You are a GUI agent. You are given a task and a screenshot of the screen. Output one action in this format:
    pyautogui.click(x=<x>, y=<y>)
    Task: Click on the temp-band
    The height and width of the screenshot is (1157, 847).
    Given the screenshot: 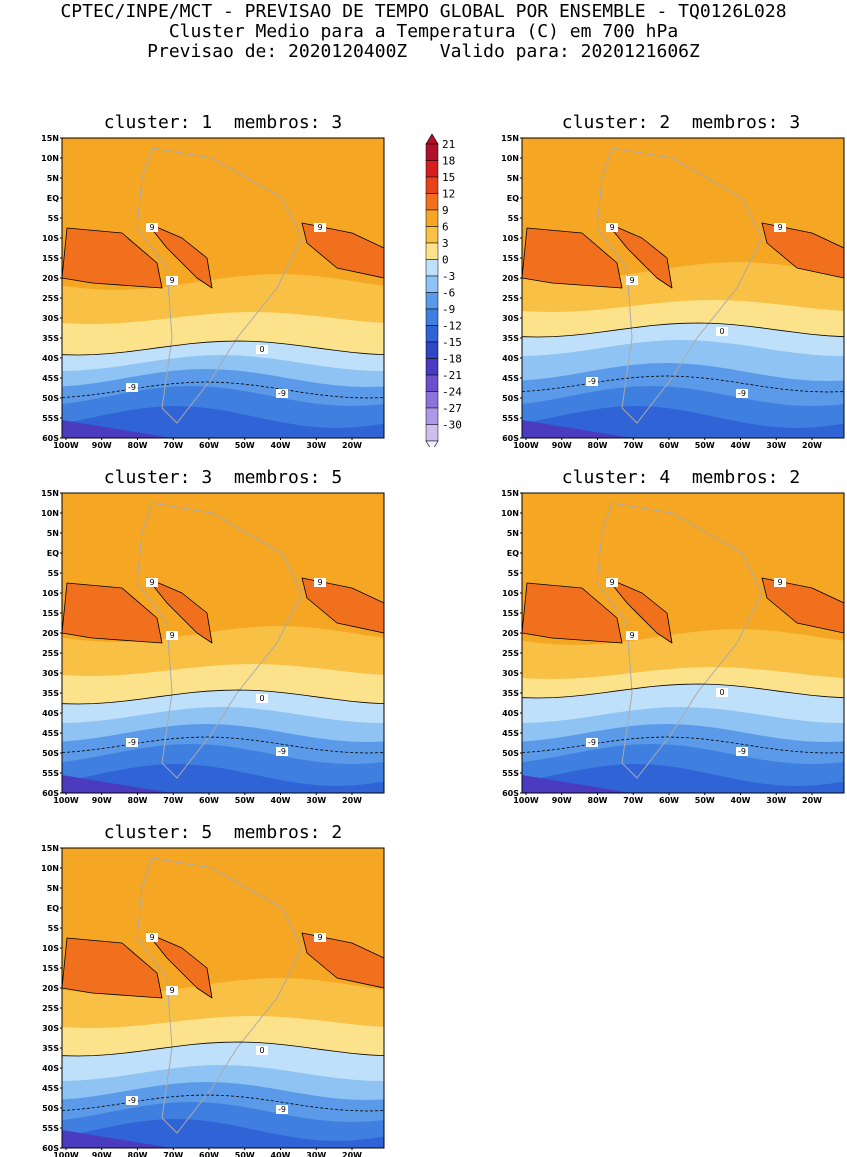 What is the action you would take?
    pyautogui.click(x=223, y=422)
    